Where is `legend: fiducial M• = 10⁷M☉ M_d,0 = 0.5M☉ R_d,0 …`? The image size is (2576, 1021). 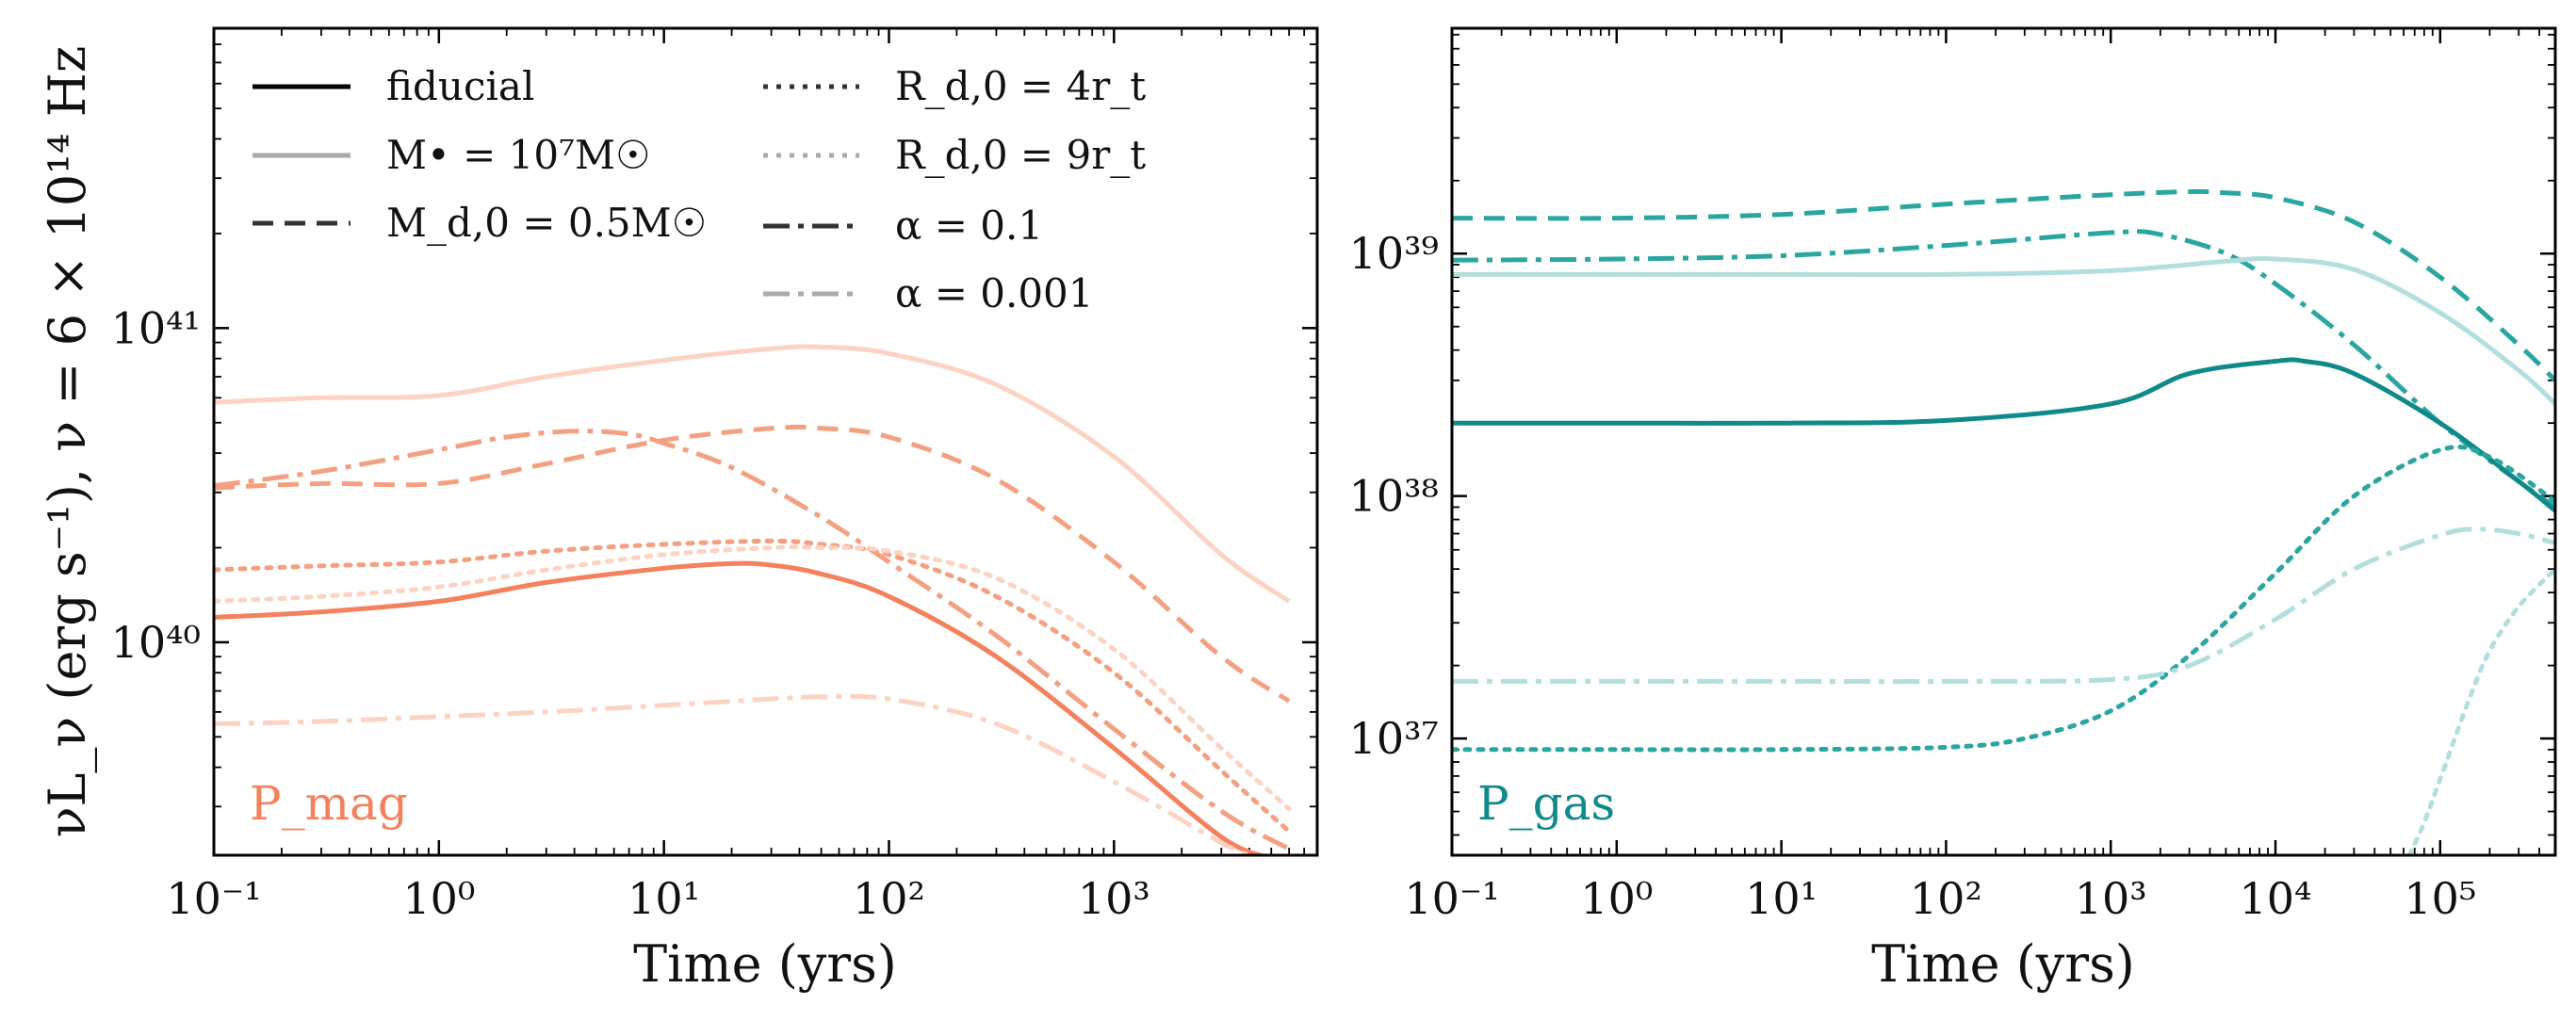
legend: fiducial M• = 10⁷M☉ M_d,0 = 0.5M☉ R_d,0 … is located at coordinates (699, 189).